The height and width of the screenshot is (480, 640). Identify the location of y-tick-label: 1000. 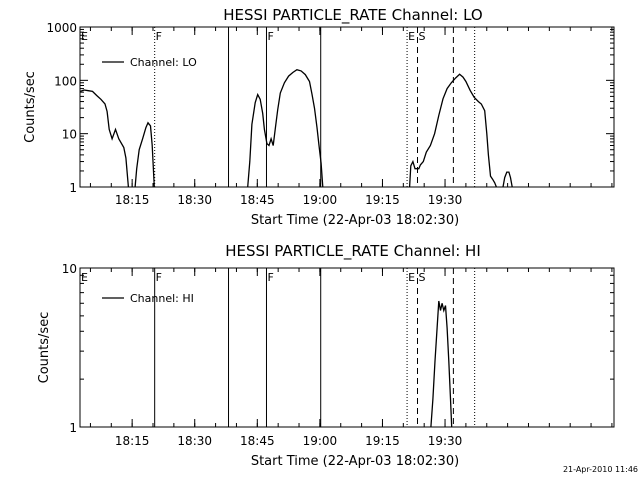
(61, 28).